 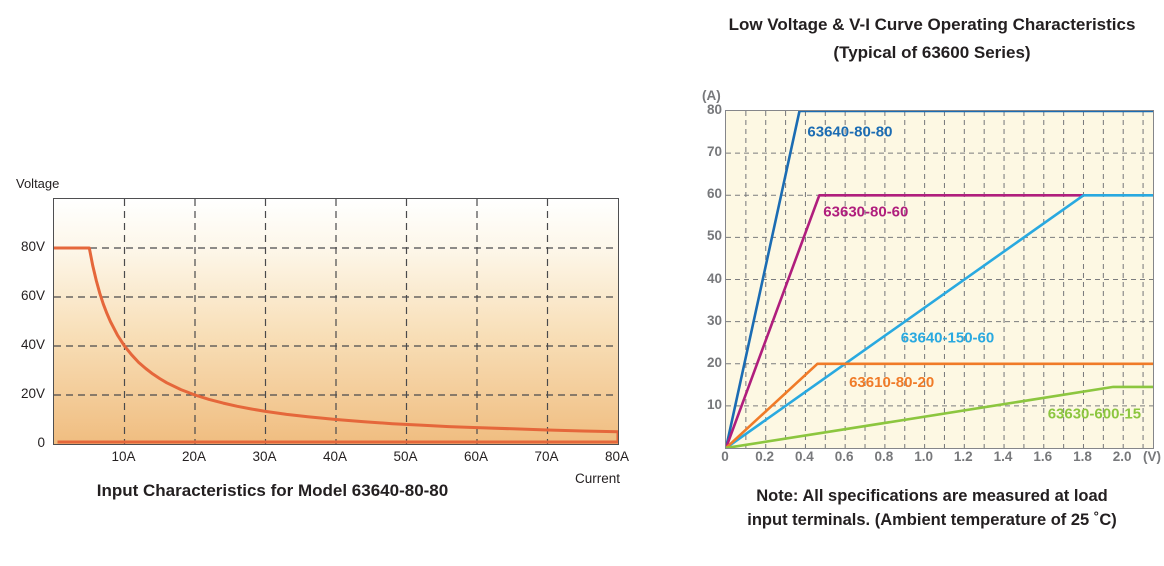 I want to click on right-x-axis-ticks: 0 0.2 0.4 0.6 0.8 1.0 1.2 1.4 1.6 1.8 2.0, so click(x=936, y=457).